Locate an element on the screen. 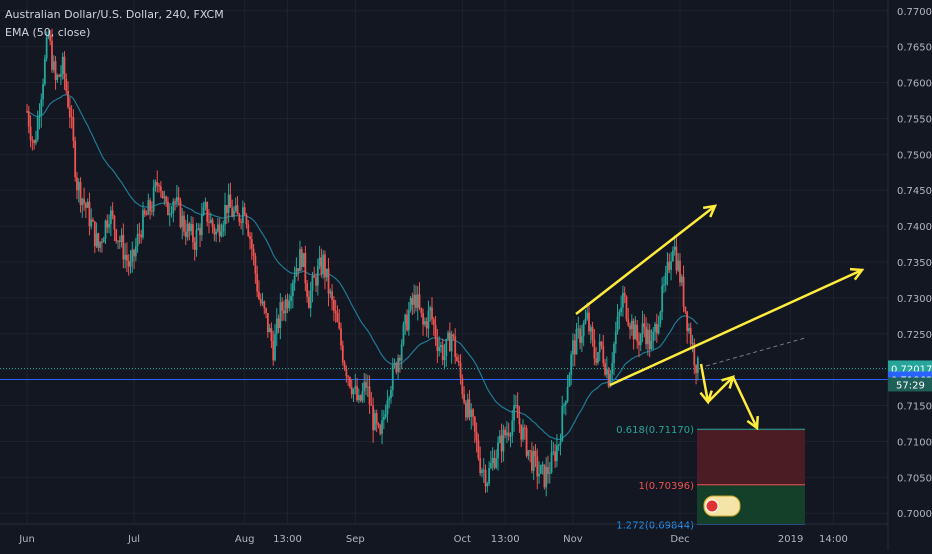 The image size is (932, 554). upper-channel-arrow-head is located at coordinates (710, 211).